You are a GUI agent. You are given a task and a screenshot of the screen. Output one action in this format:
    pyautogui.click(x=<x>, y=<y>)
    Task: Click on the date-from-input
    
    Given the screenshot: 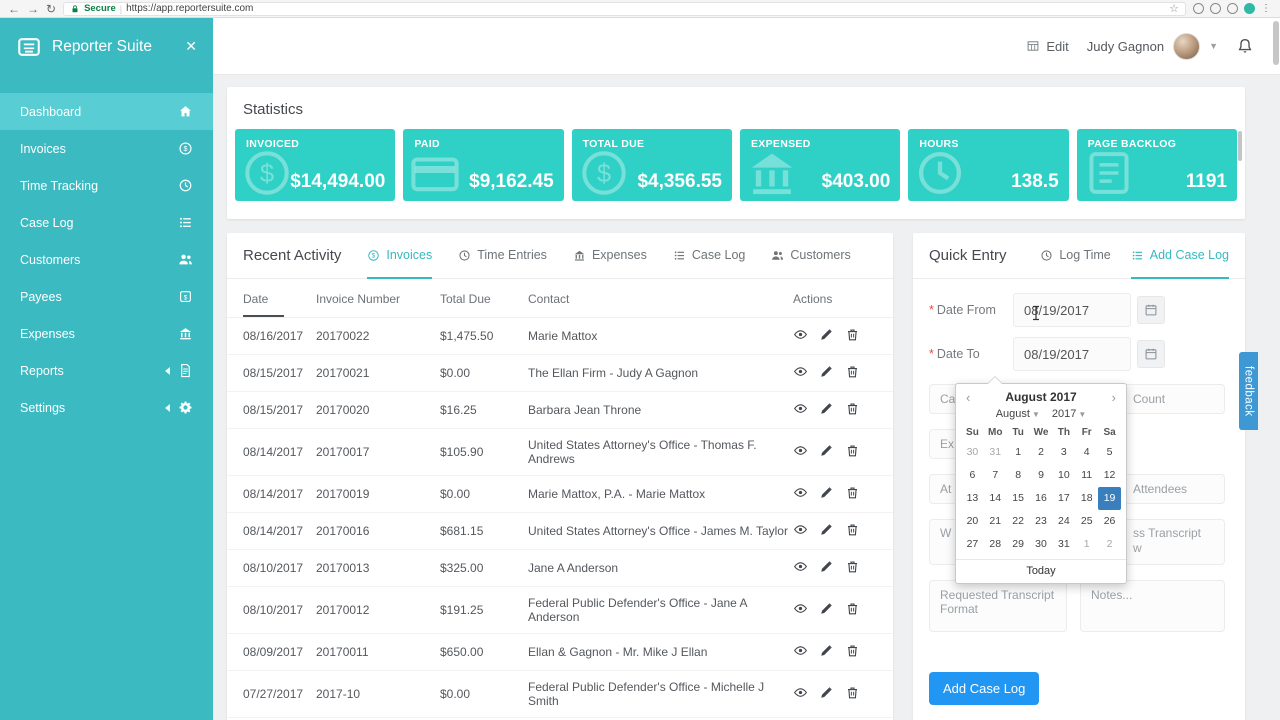 What is the action you would take?
    pyautogui.click(x=1072, y=310)
    